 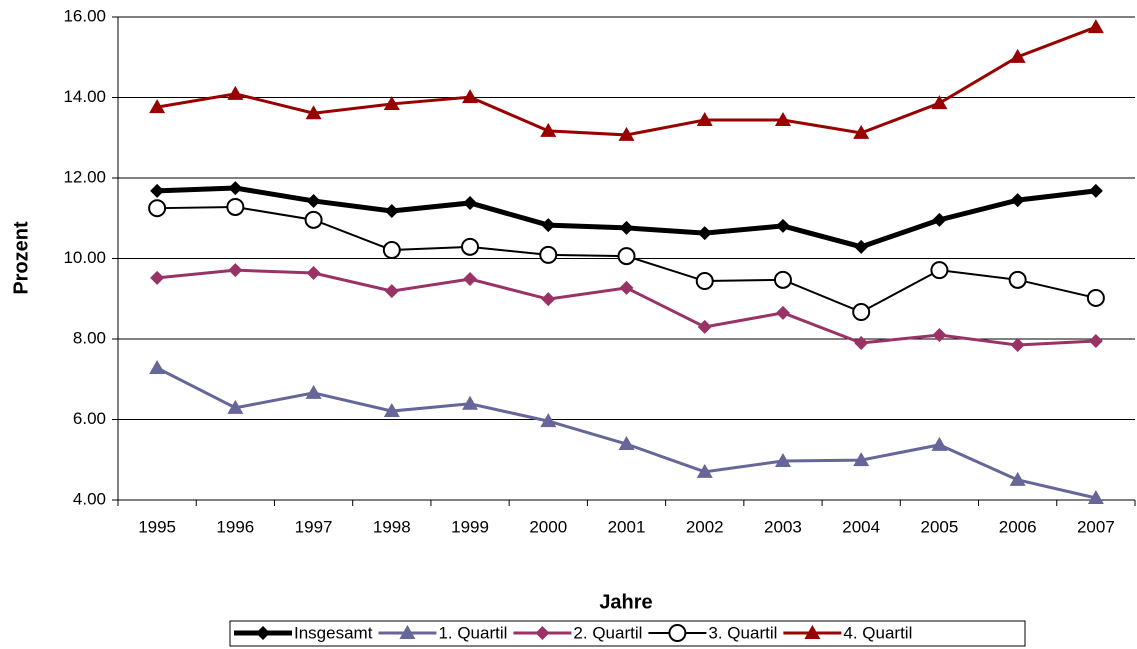 I want to click on x-tick-label: 2000, so click(x=548, y=526).